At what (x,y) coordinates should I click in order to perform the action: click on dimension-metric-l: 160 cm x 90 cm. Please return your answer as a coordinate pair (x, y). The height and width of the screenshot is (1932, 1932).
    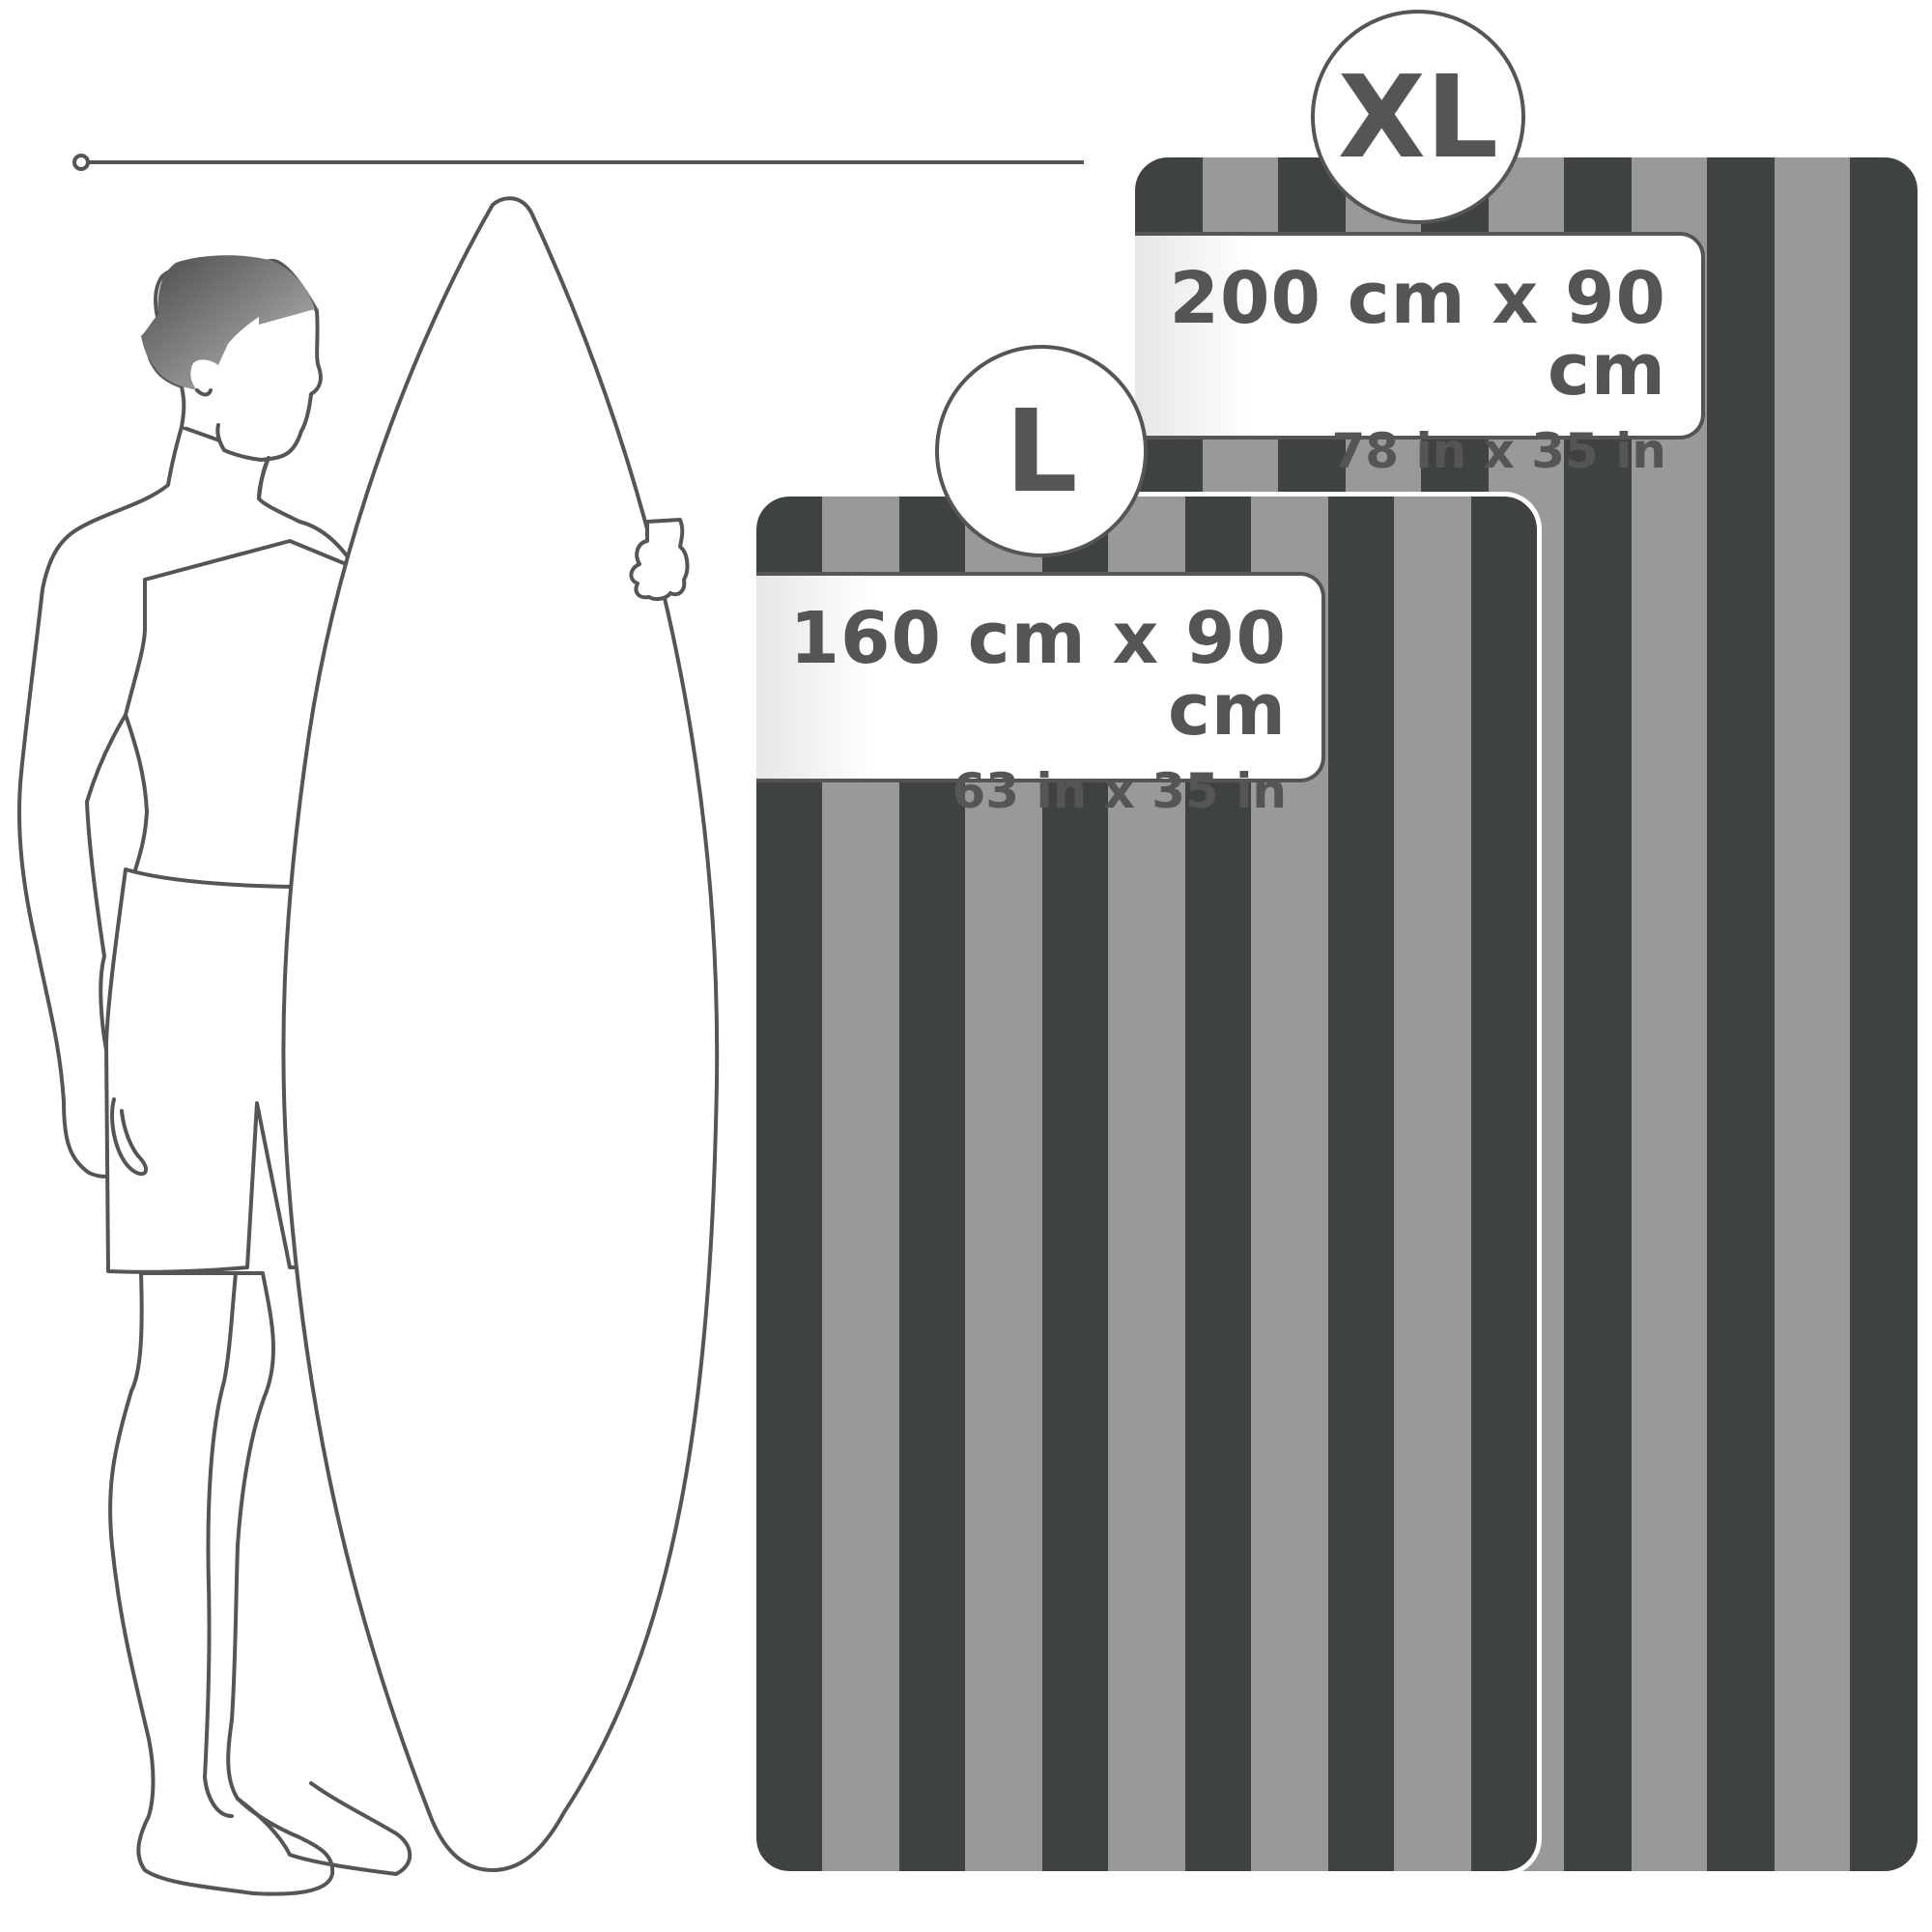
    Looking at the image, I should click on (1038, 674).